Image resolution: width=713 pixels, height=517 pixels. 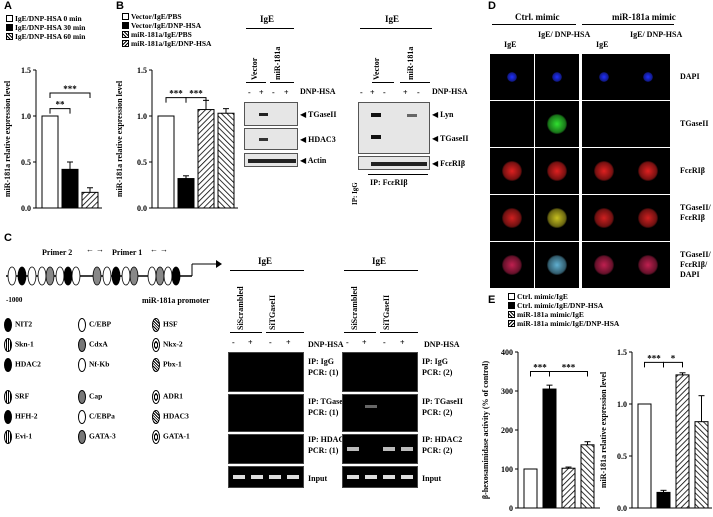 What do you see at coordinates (492, 6) in the screenshot?
I see `panel-label-d: D` at bounding box center [492, 6].